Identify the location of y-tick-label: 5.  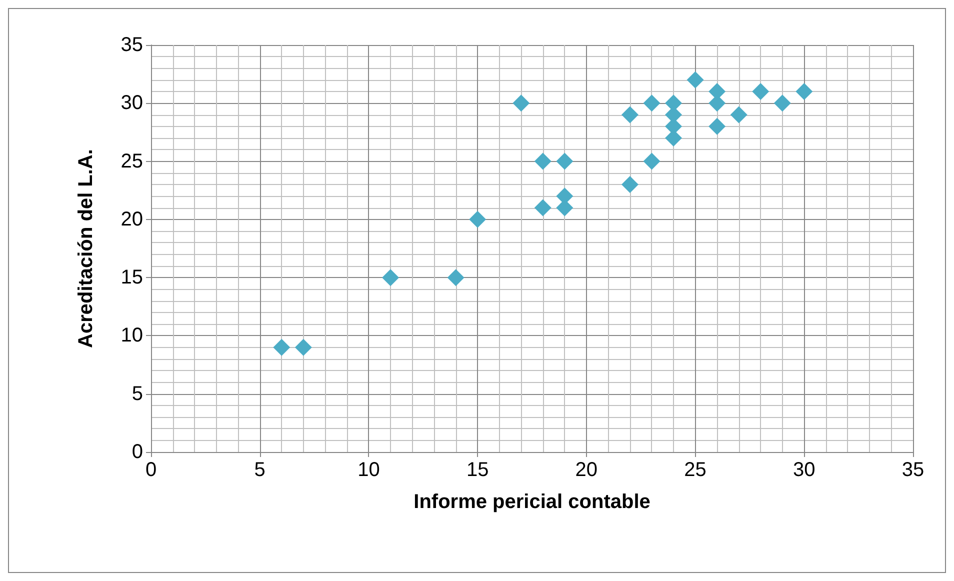
(137, 393).